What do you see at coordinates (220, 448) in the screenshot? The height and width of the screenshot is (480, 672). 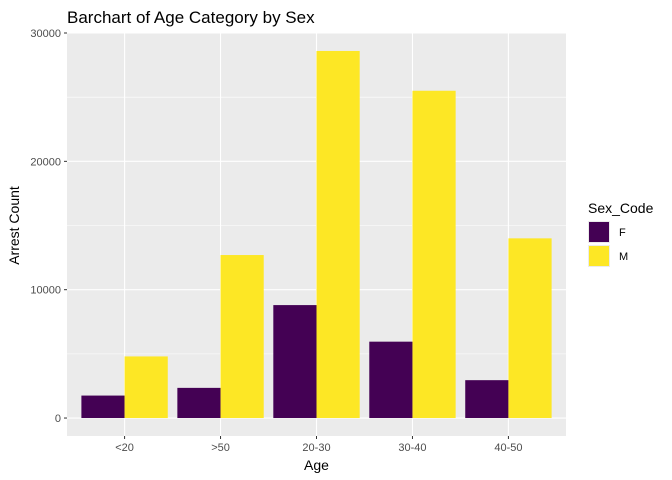 I see `x-tick-label: >50` at bounding box center [220, 448].